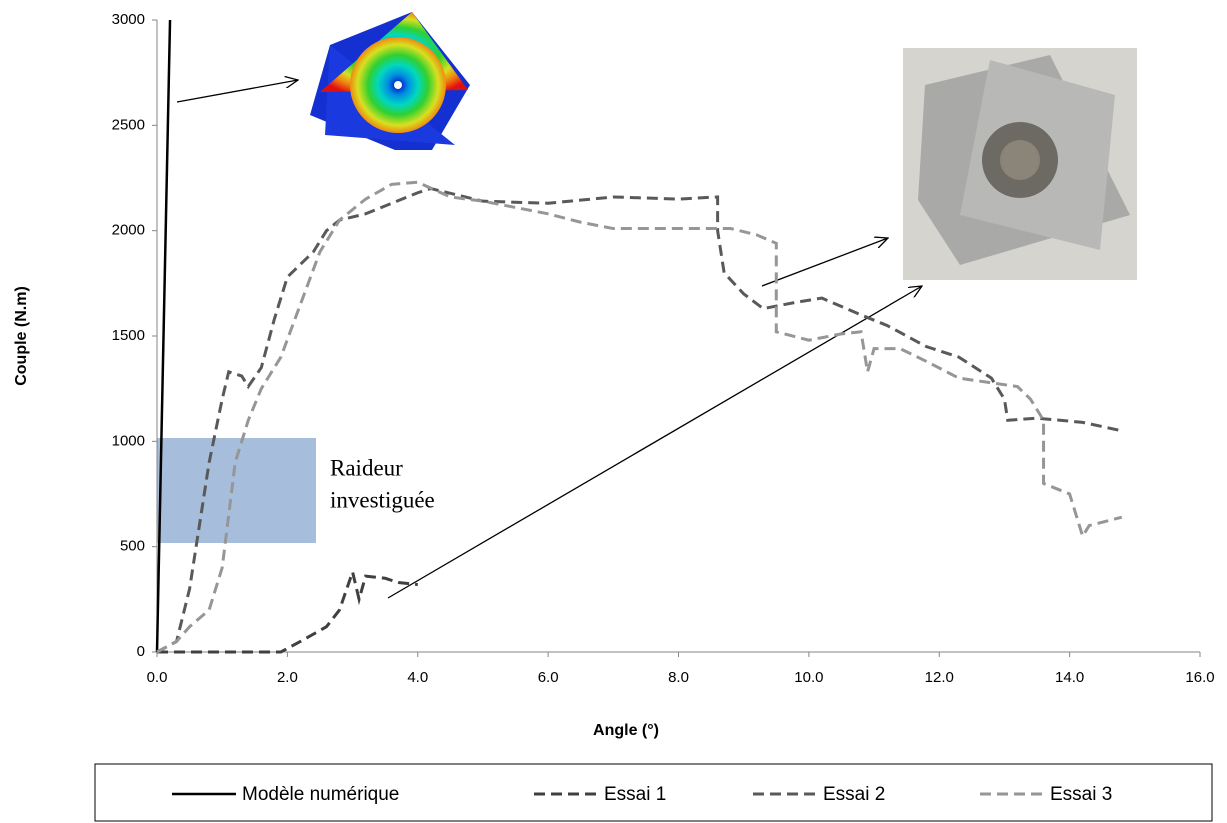  What do you see at coordinates (320, 794) in the screenshot?
I see `legend-label: Modèle numérique` at bounding box center [320, 794].